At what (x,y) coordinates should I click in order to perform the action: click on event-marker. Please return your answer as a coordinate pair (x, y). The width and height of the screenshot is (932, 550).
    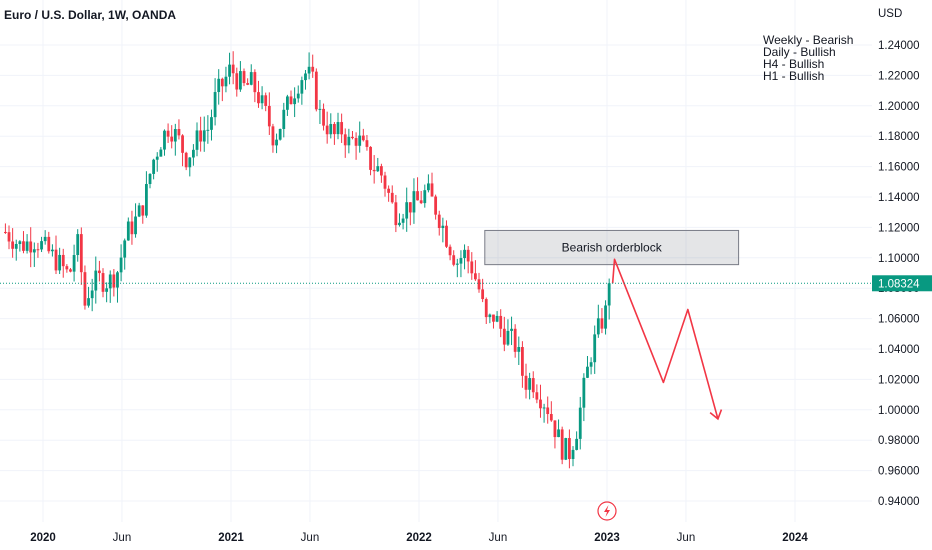
    Looking at the image, I should click on (607, 511).